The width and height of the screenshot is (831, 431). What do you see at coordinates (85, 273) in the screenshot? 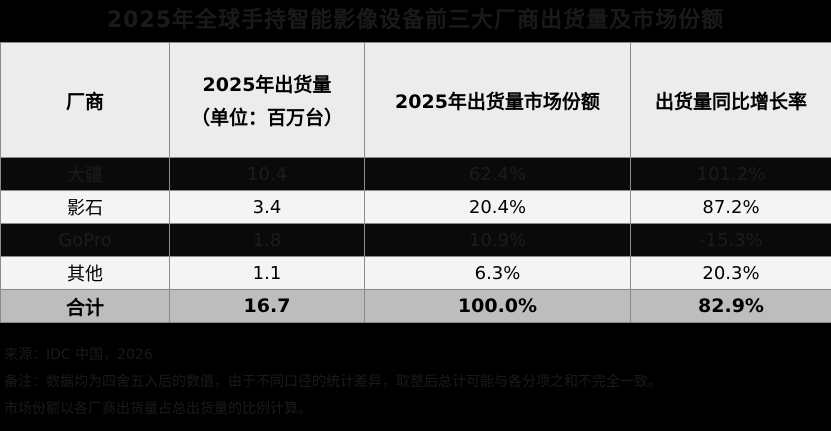
I see `cell-vendor: 其他` at bounding box center [85, 273].